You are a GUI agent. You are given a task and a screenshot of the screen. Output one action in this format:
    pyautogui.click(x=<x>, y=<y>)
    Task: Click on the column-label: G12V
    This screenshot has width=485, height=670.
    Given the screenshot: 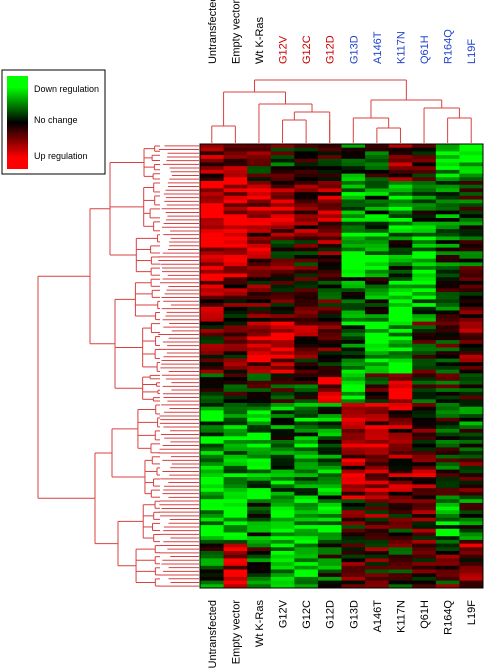 What is the action you would take?
    pyautogui.click(x=284, y=613)
    